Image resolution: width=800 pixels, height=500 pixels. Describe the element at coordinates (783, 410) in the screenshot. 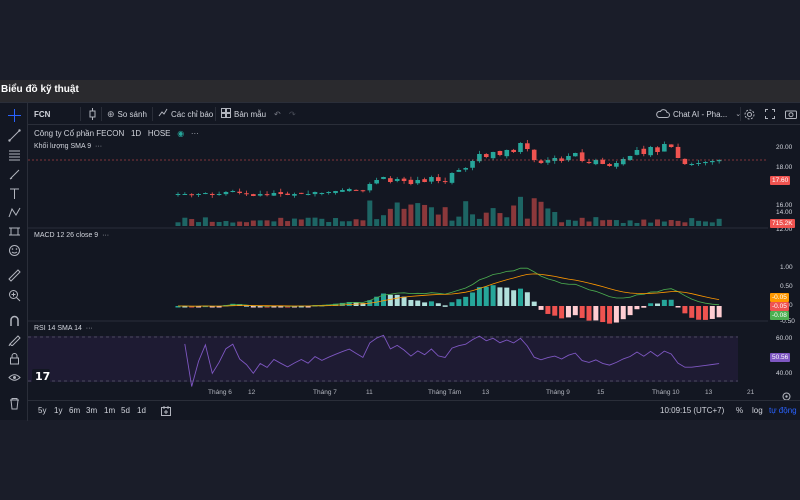

I see `auto-toggle: tự động` at that location.